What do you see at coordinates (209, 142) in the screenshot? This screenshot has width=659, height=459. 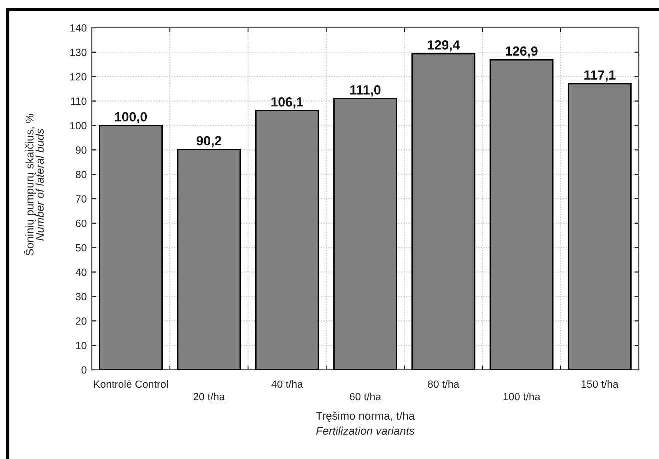 I see `data-label: 90,2` at bounding box center [209, 142].